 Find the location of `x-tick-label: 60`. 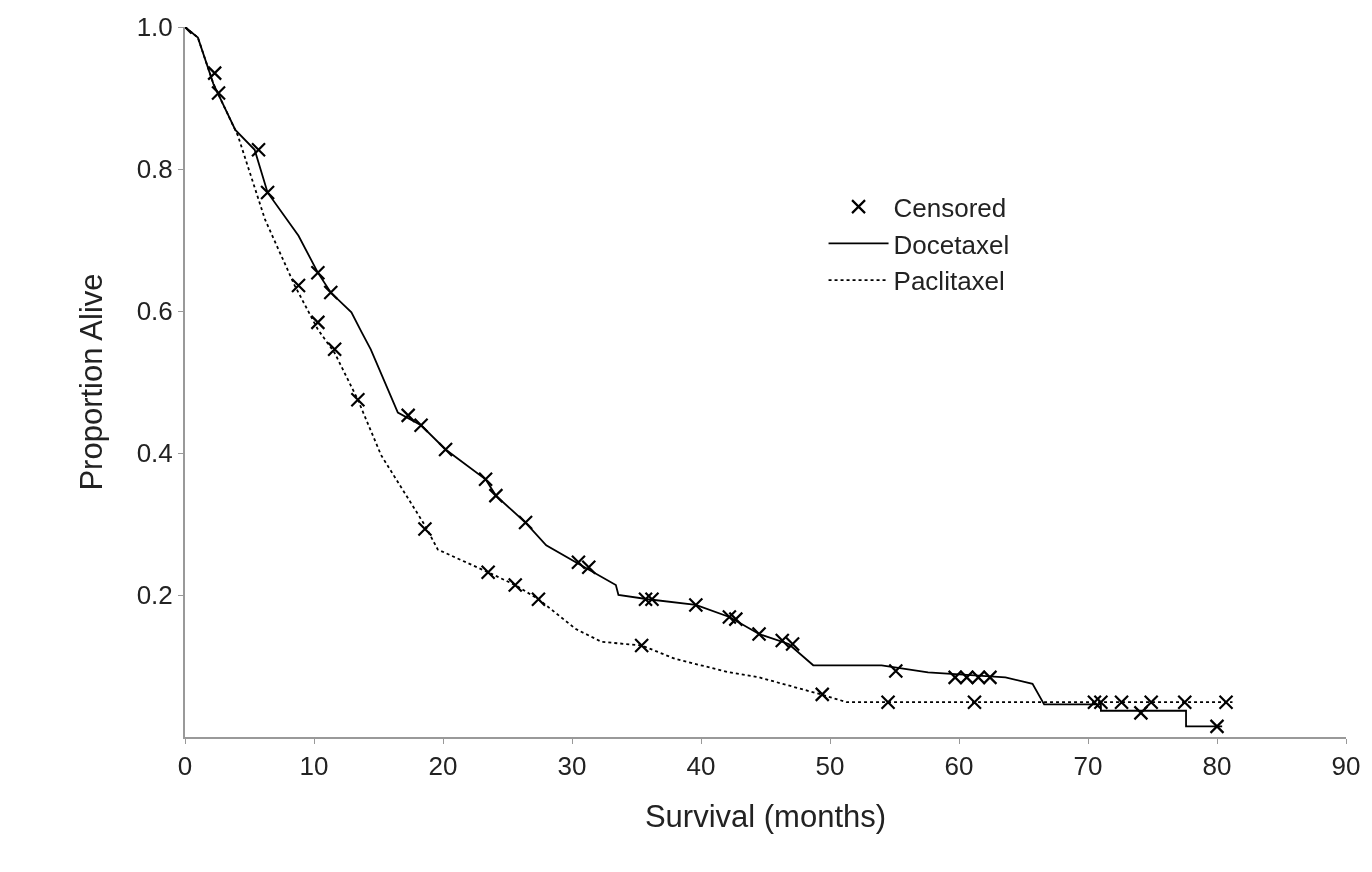

x-tick-label: 60 is located at coordinates (959, 766).